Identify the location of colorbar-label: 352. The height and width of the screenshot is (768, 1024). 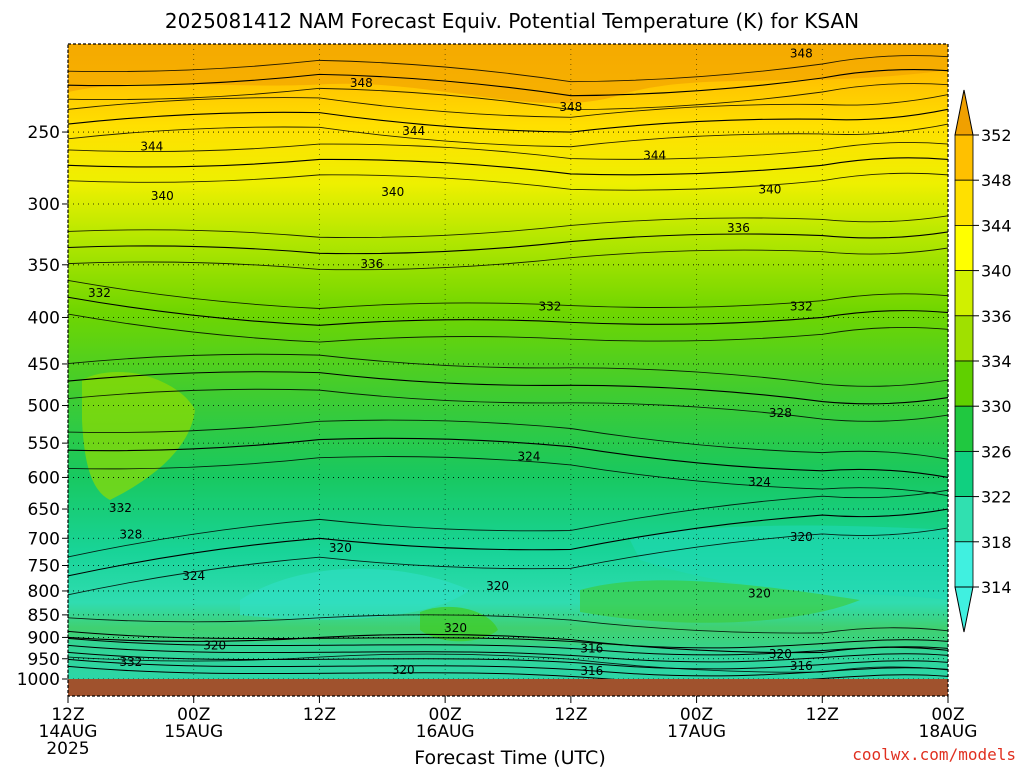
(996, 135).